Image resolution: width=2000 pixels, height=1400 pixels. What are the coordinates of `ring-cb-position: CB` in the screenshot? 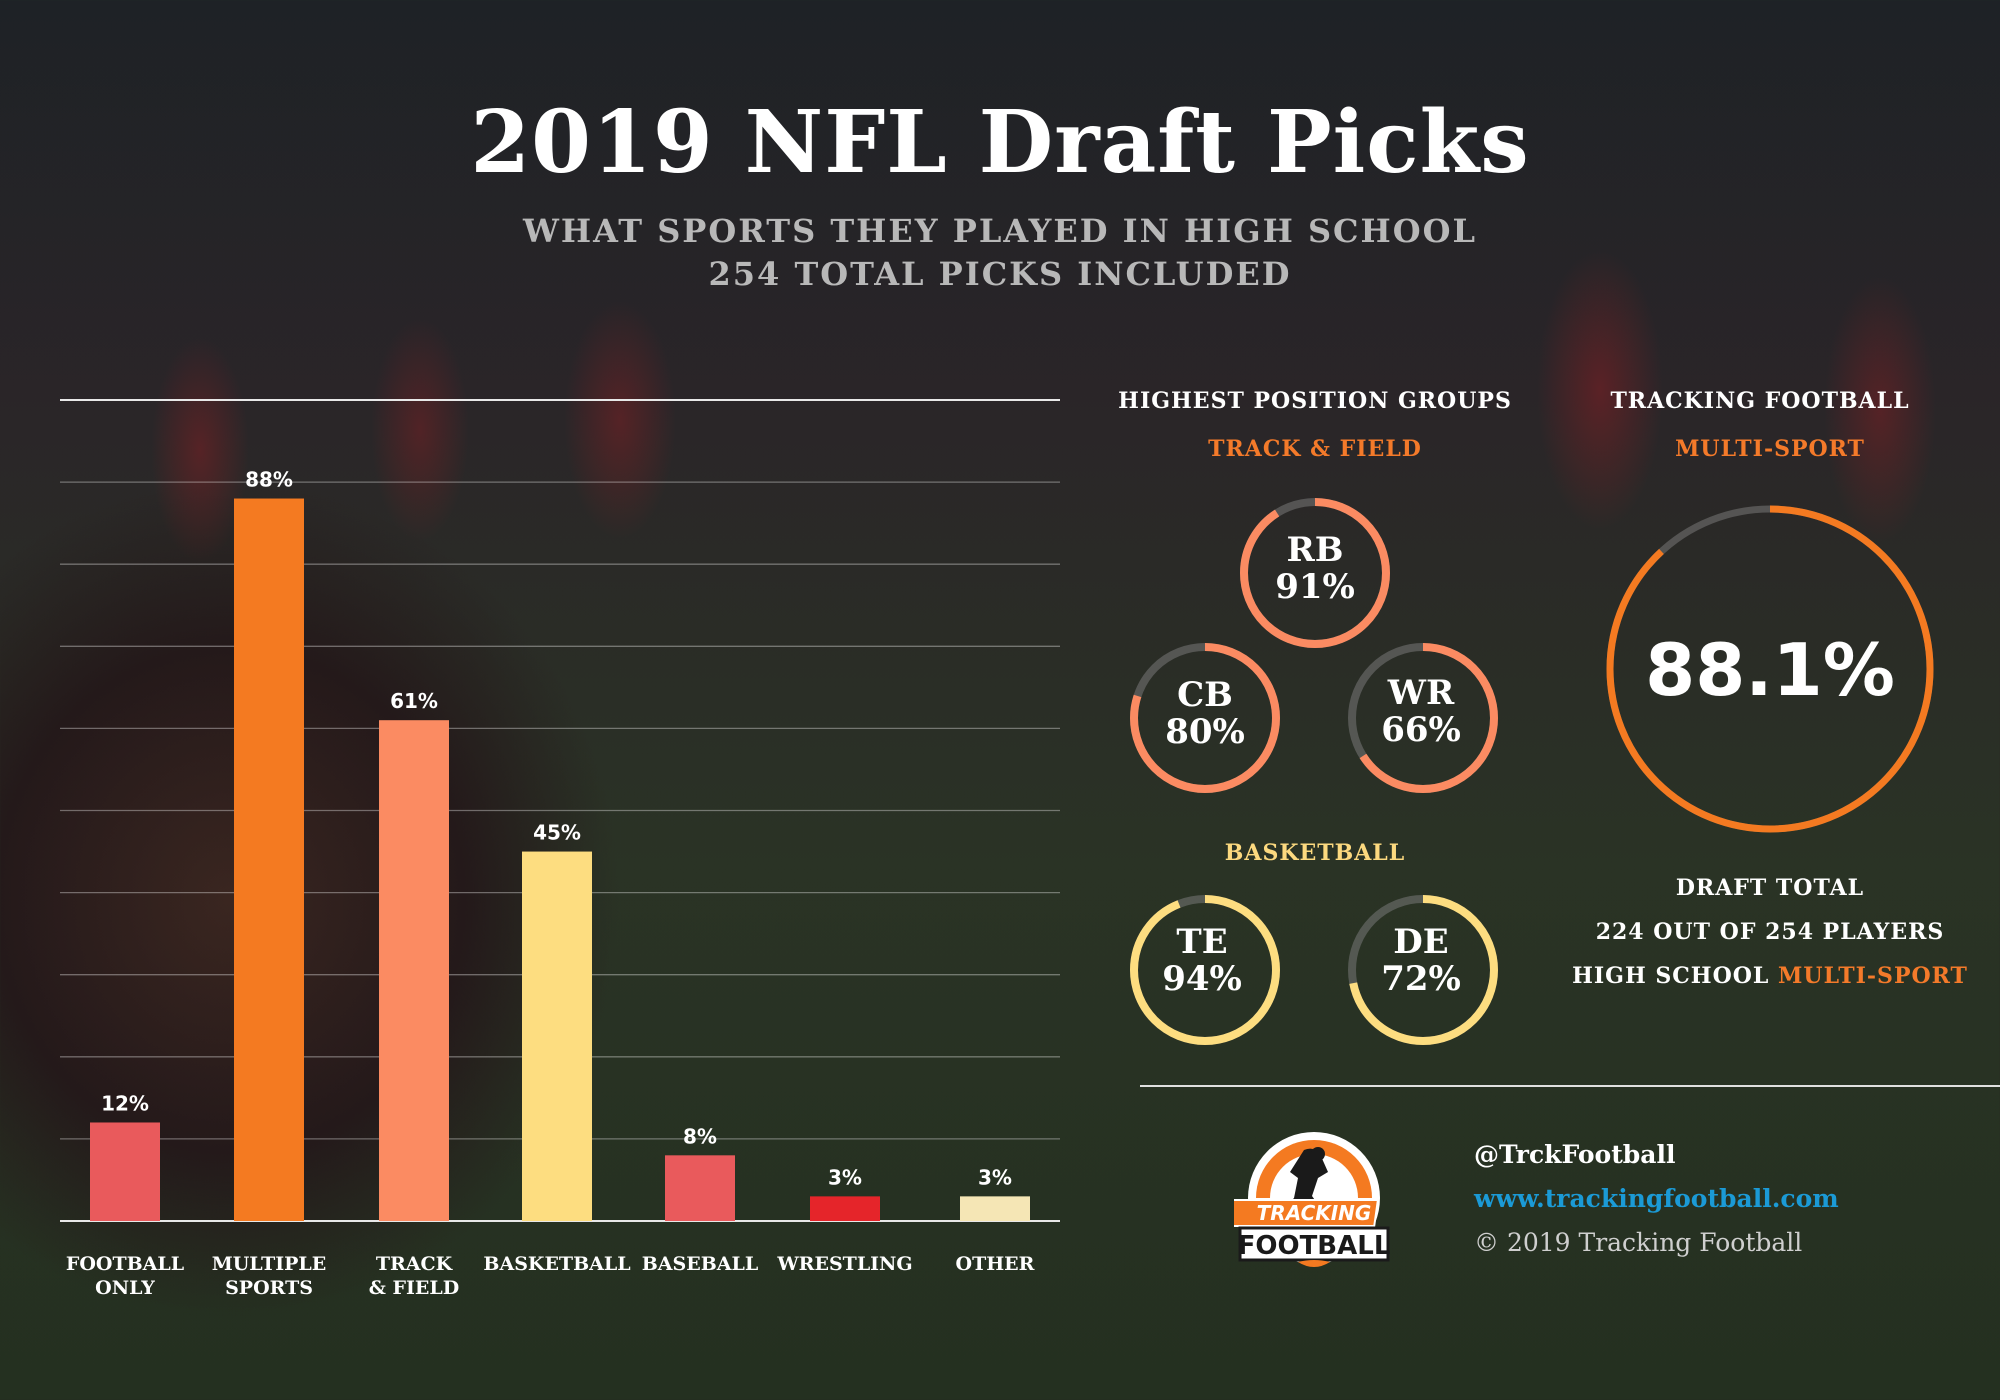 It's located at (1205, 695).